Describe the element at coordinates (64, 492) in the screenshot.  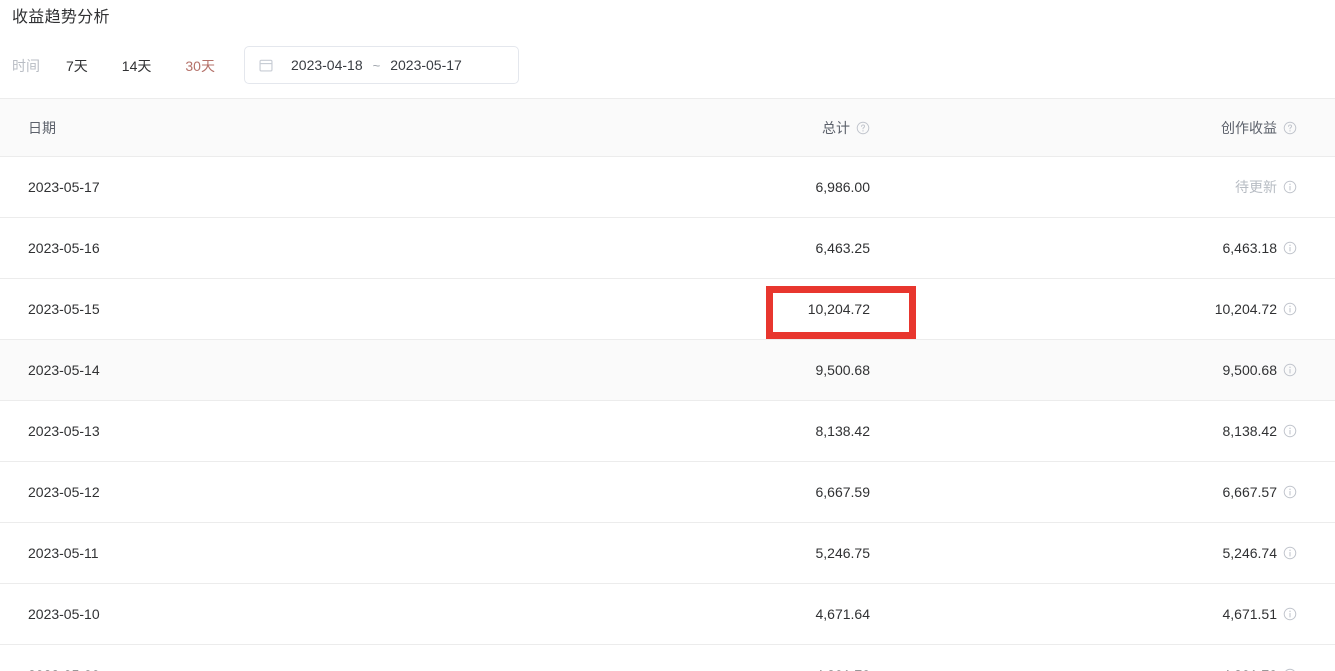
I see `cell-date: 2023-05-12` at that location.